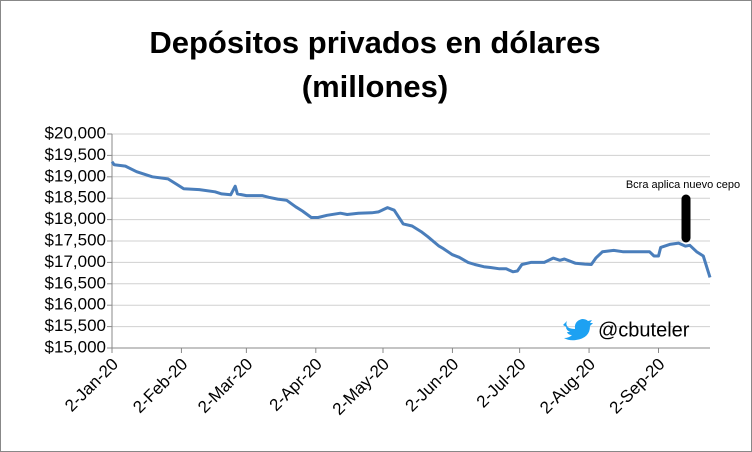 This screenshot has width=752, height=452. What do you see at coordinates (75, 175) in the screenshot?
I see `y-tick-label: $19,000` at bounding box center [75, 175].